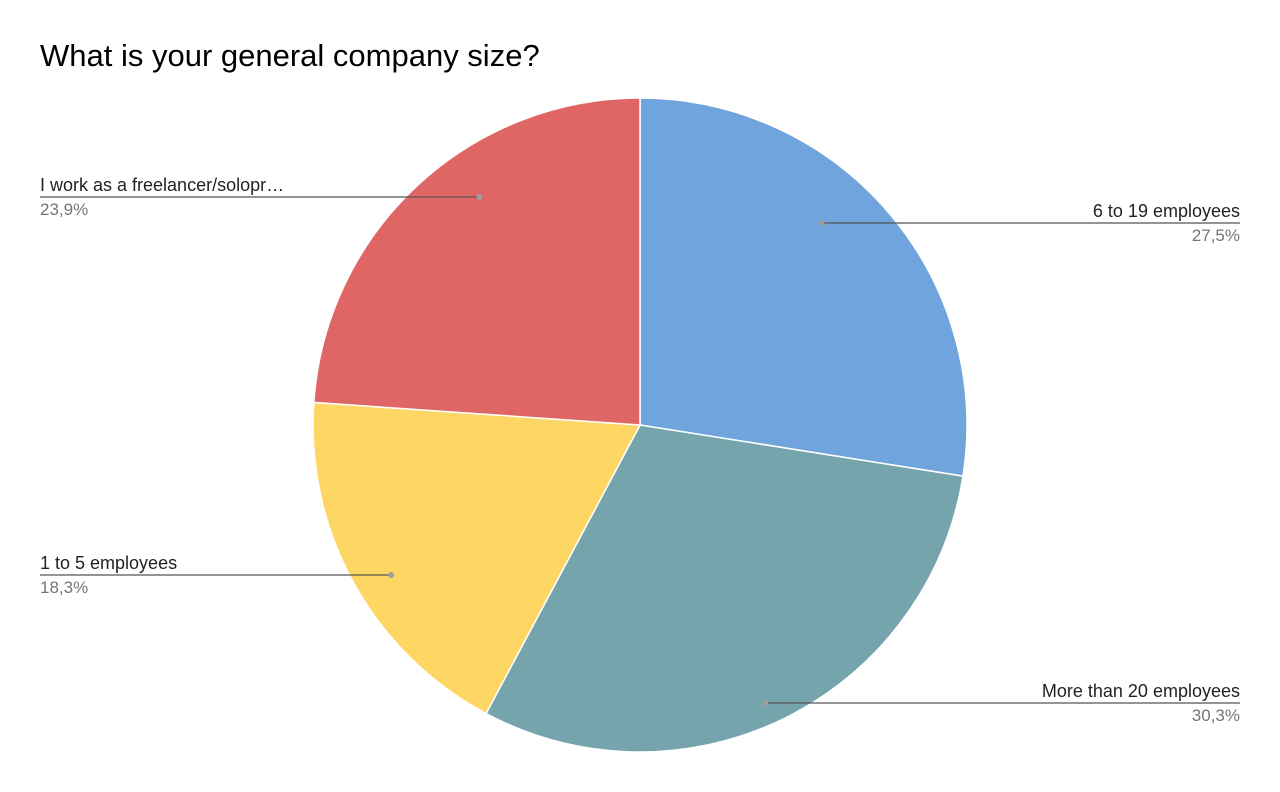 The height and width of the screenshot is (792, 1280). Describe the element at coordinates (64, 209) in the screenshot. I see `slice-percent-4: 23,9%` at that location.